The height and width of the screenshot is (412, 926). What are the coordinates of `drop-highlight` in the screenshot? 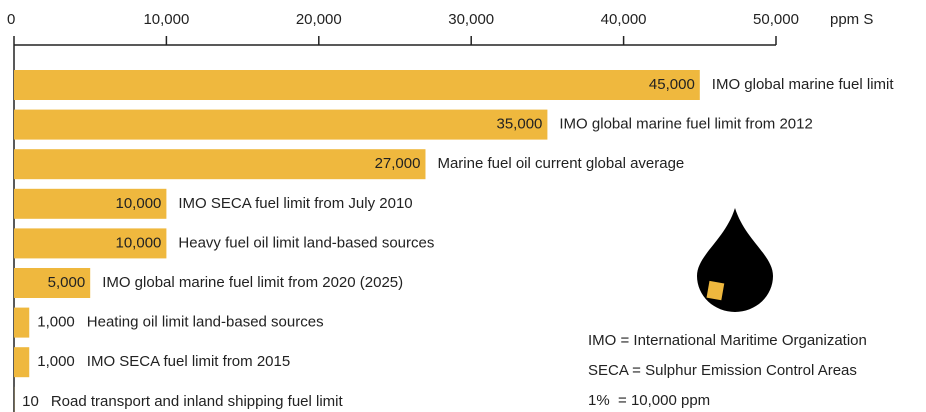 It's located at (715, 290).